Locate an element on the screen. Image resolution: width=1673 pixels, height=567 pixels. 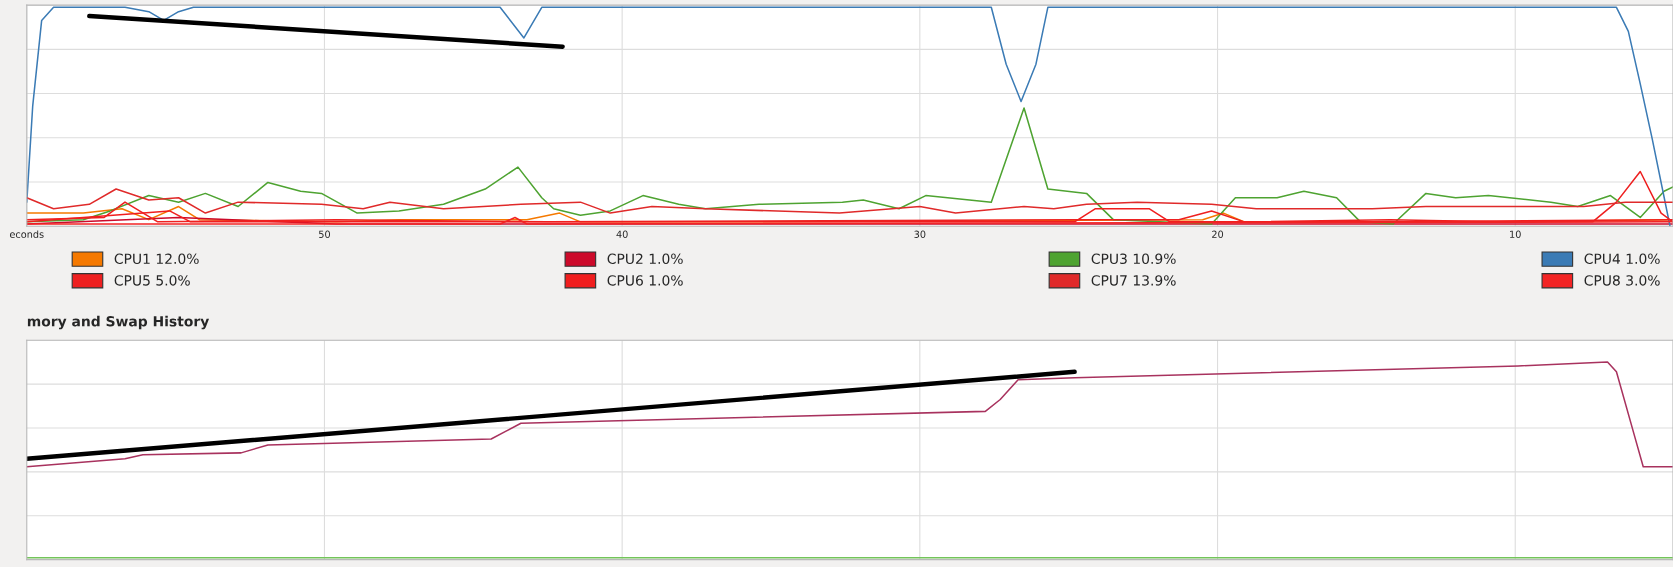
legend-label: CPU8 3.0% is located at coordinates (1622, 280).